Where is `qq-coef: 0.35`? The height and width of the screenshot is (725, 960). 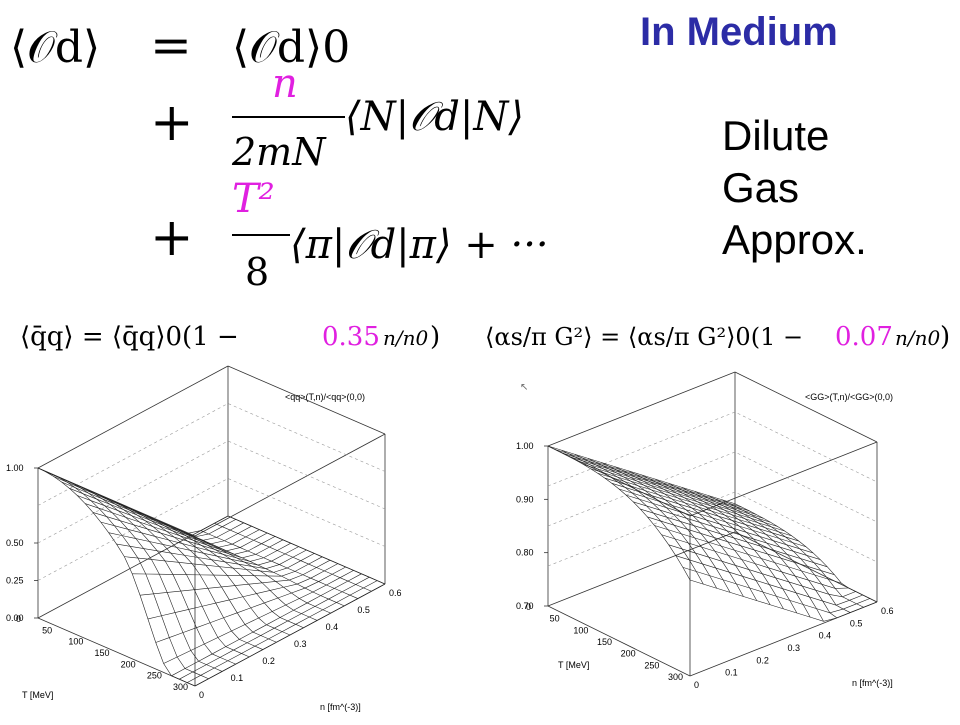 qq-coef: 0.35 is located at coordinates (351, 337).